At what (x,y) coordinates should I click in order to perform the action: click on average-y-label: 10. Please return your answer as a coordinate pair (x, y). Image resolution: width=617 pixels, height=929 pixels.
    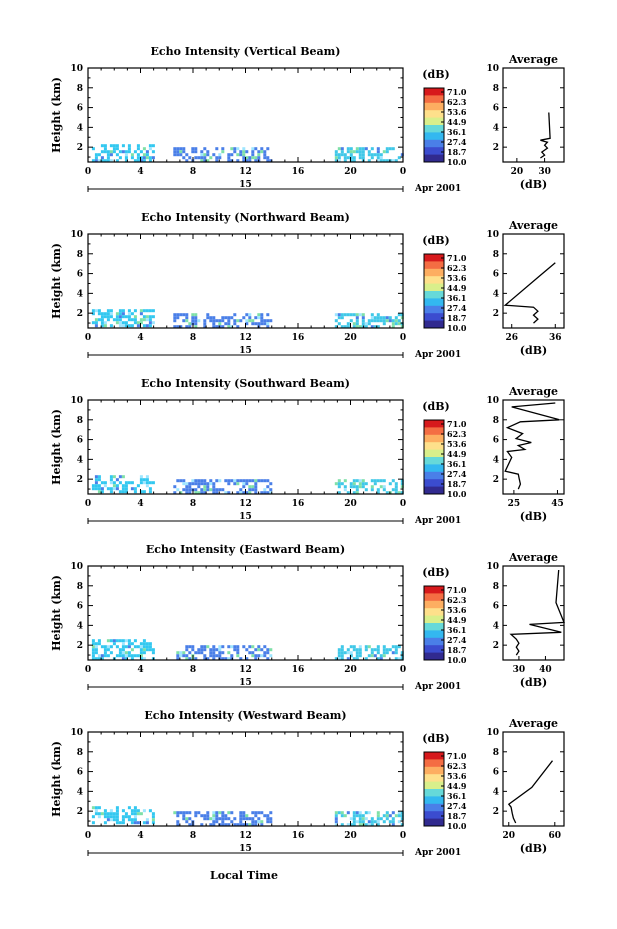
    Looking at the image, I should click on (492, 235).